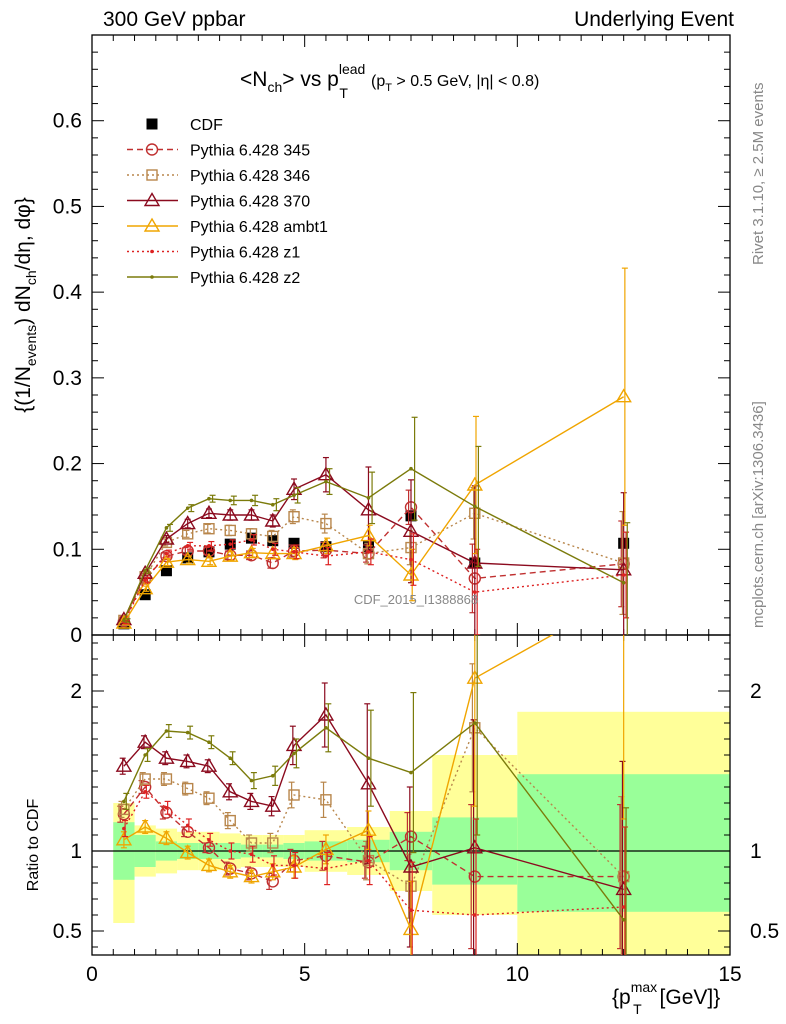 Image resolution: width=786 pixels, height=1024 pixels. Describe the element at coordinates (250, 202) in the screenshot. I see `legend-label: Pythia 6.428 370` at that location.